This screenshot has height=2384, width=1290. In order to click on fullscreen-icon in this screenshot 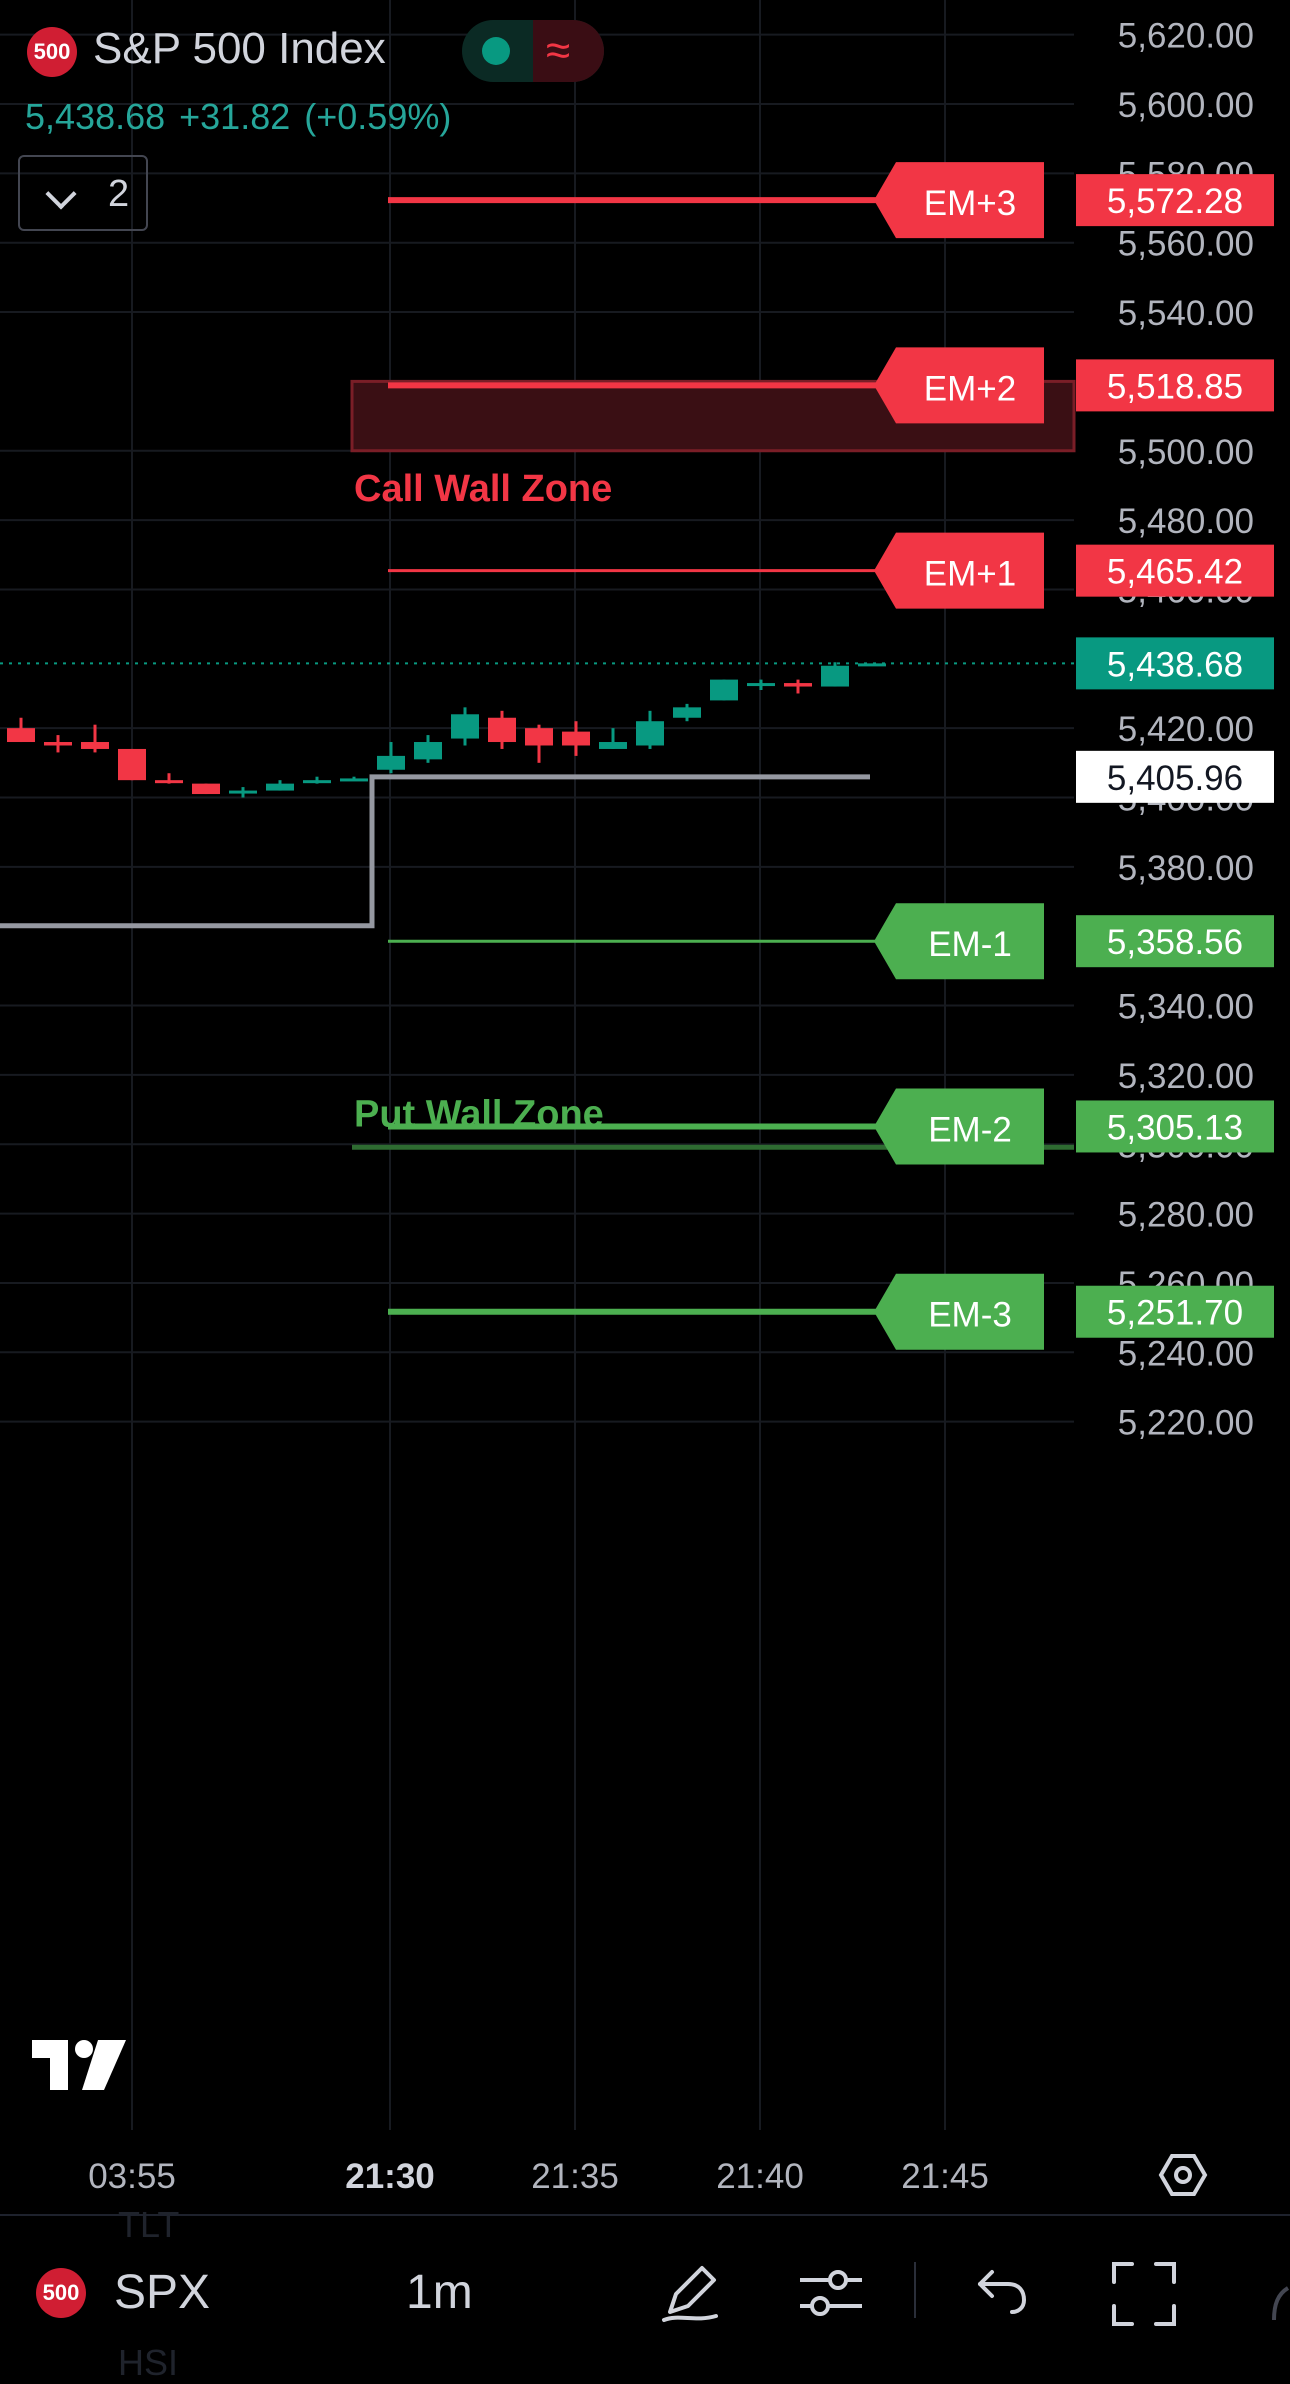, I will do `click(1144, 2294)`.